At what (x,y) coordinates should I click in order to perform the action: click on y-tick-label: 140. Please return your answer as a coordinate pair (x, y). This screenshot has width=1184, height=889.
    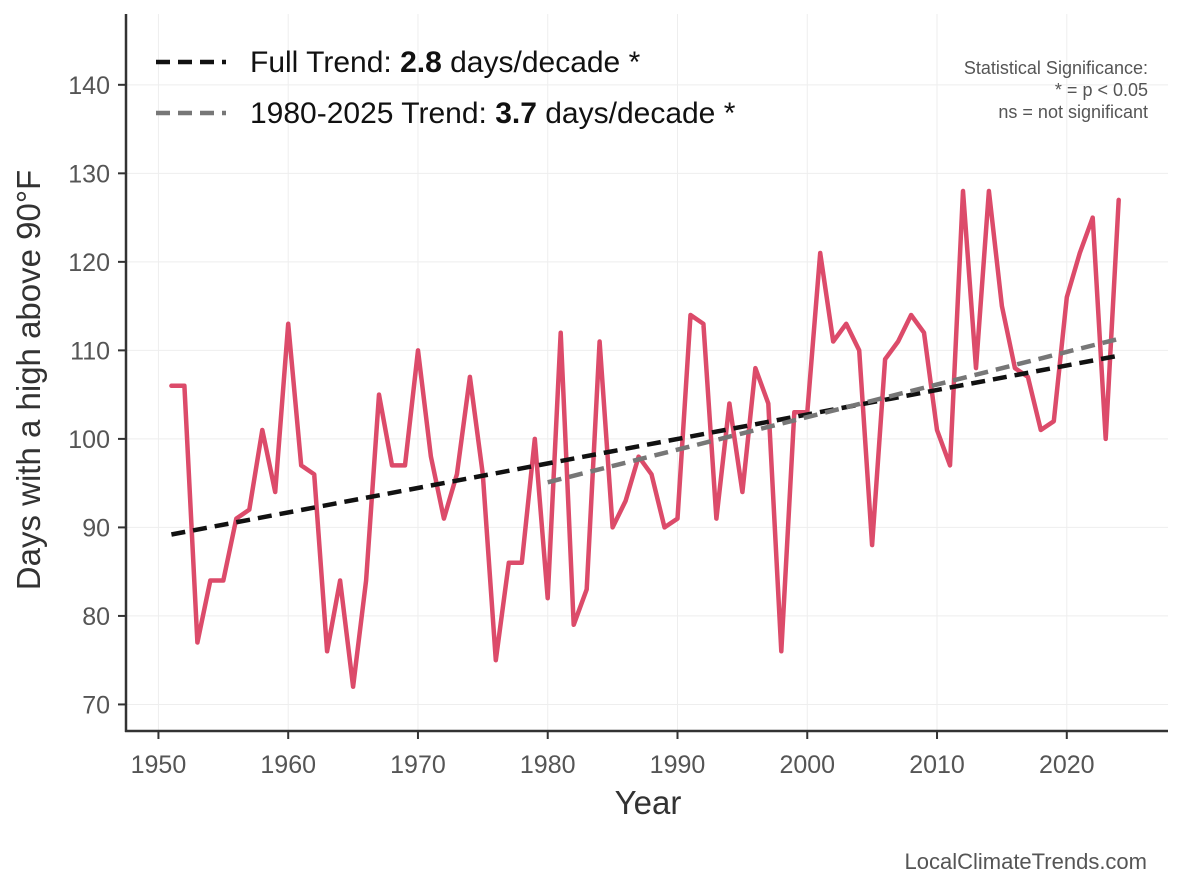
    Looking at the image, I should click on (89, 86).